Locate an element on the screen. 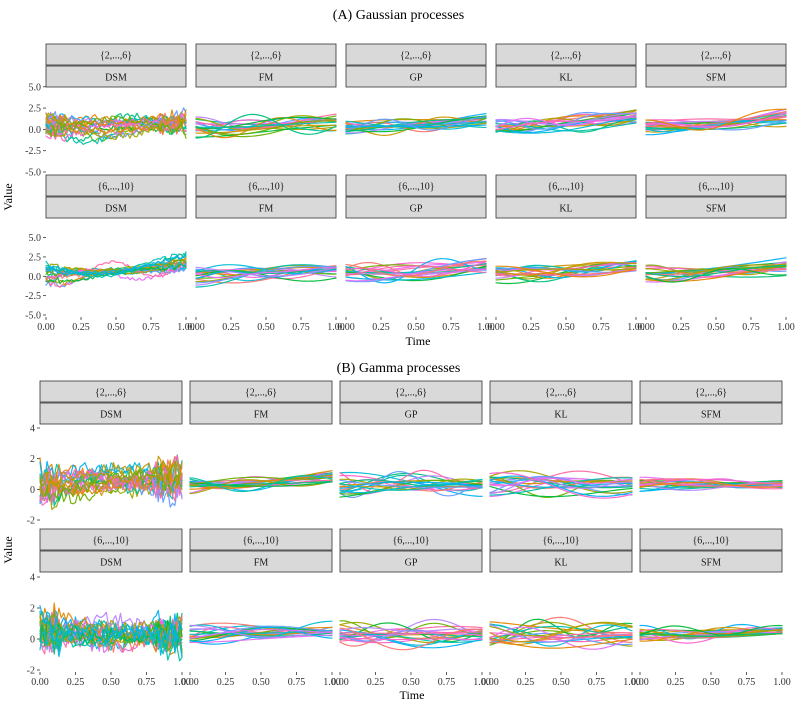 This screenshot has height=709, width=797. y-tick-label: 4 is located at coordinates (32, 429).